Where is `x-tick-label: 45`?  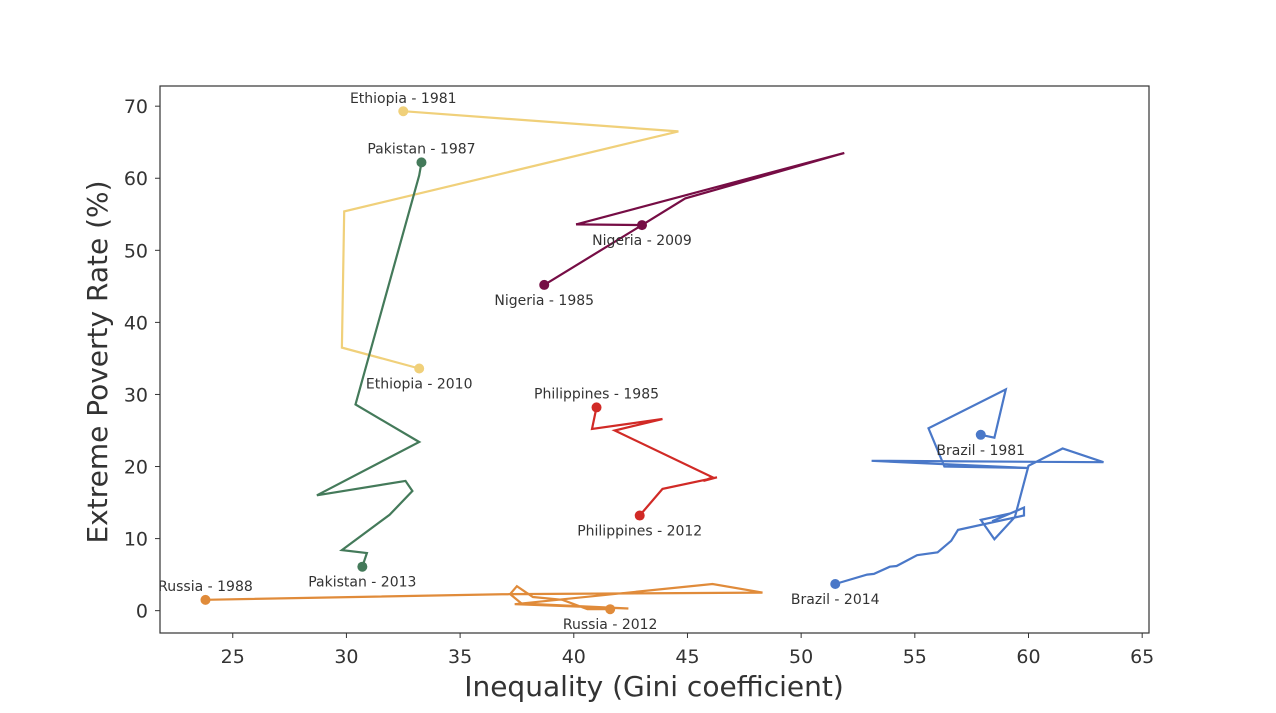
x-tick-label: 45 is located at coordinates (687, 657).